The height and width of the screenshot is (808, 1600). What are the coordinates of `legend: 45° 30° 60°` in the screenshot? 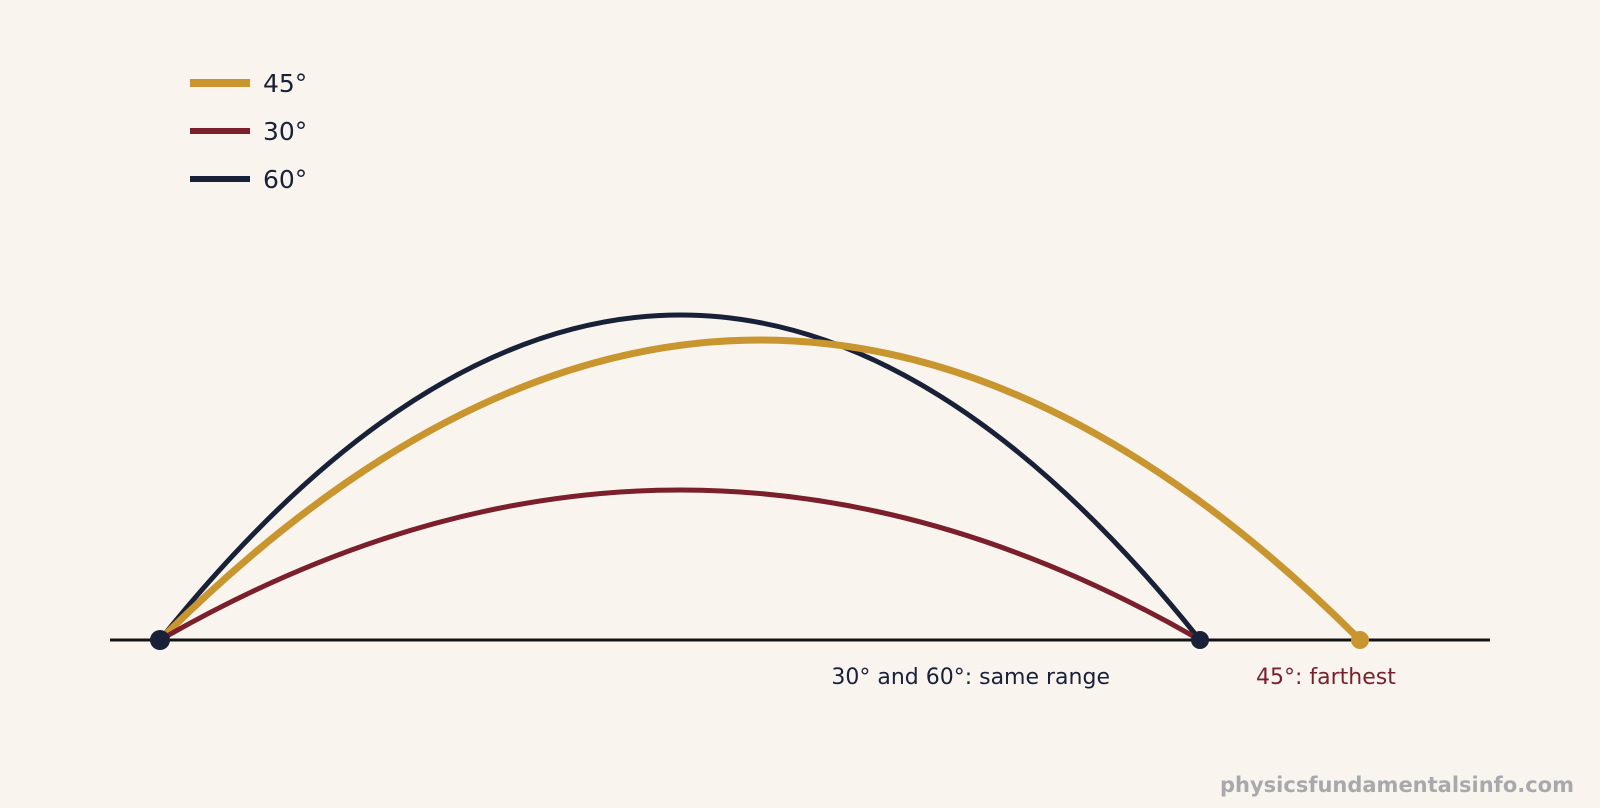 It's located at (248, 131).